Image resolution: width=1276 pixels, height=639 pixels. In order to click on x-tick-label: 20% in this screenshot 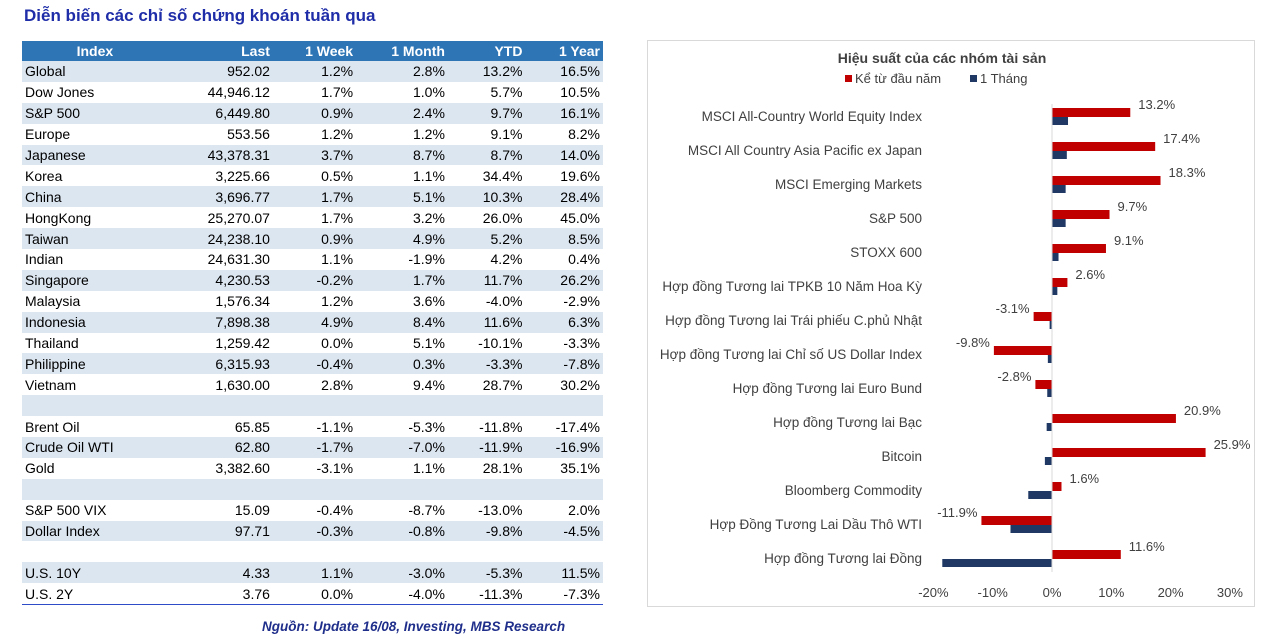, I will do `click(1171, 592)`.